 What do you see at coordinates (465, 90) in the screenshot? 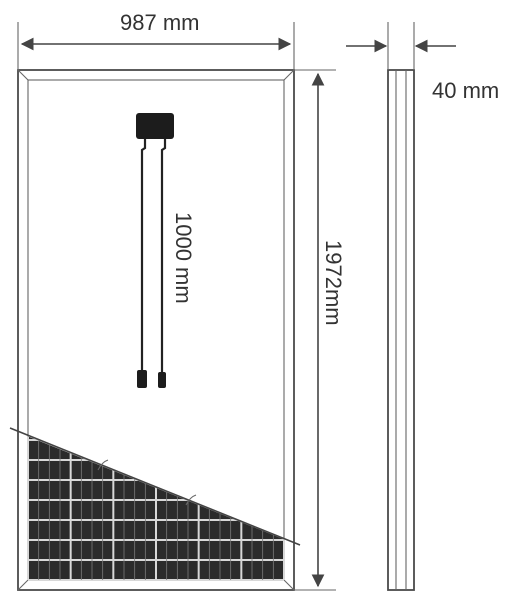
I see `depth-label: 40 mm` at bounding box center [465, 90].